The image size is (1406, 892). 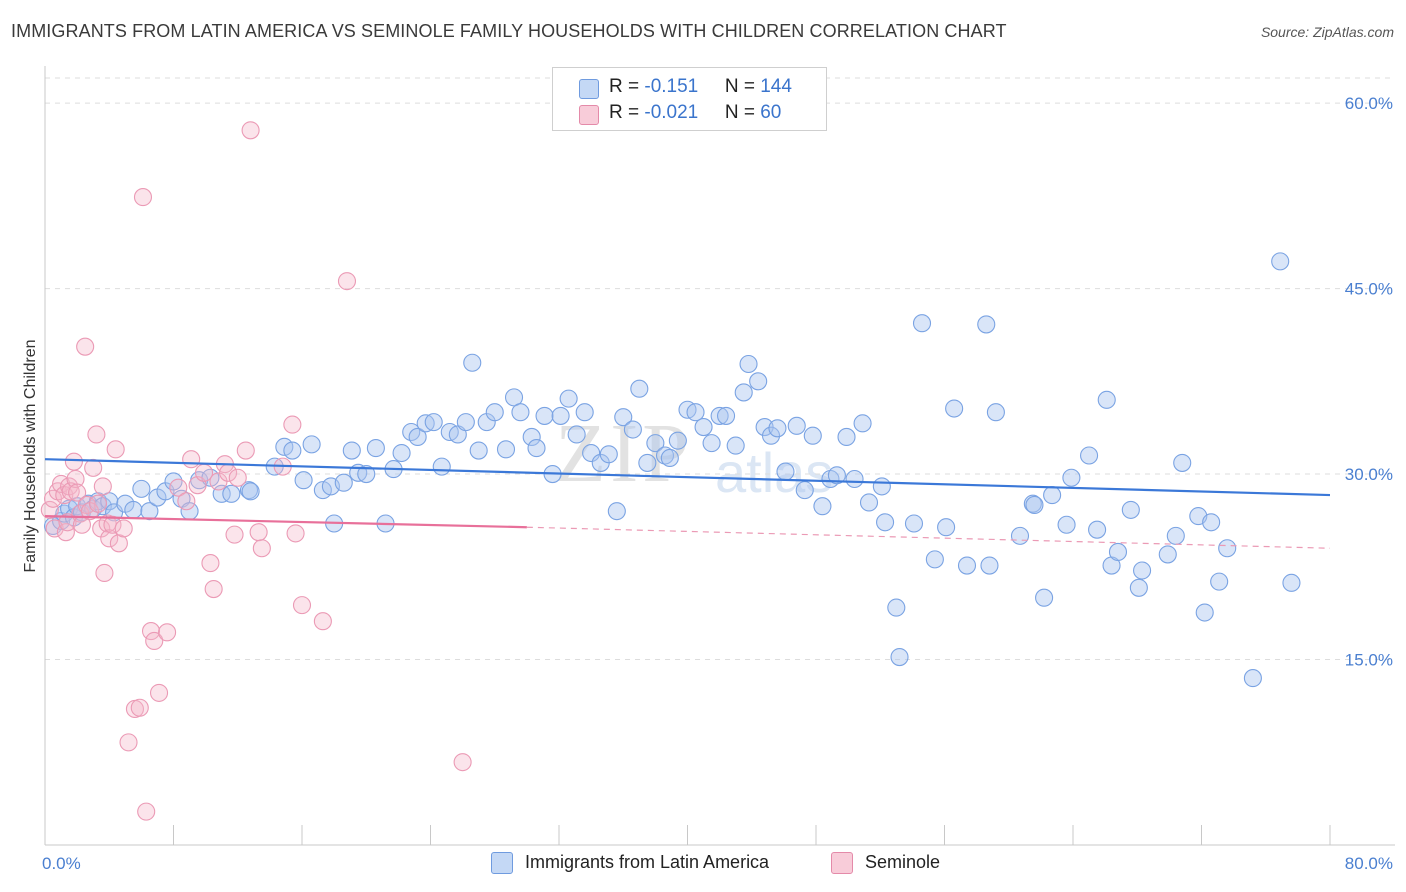 I want to click on legend-n-value: 60, so click(x=771, y=112).